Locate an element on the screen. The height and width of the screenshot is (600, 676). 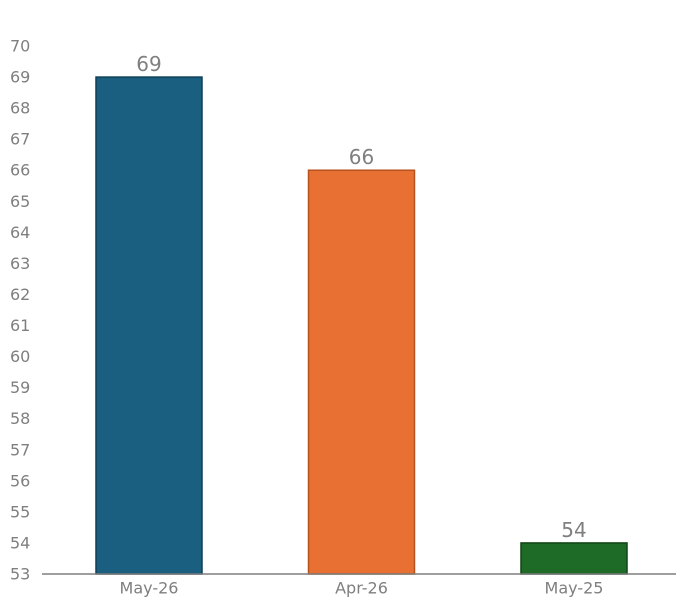
y-tick-label: 58 is located at coordinates (20, 418).